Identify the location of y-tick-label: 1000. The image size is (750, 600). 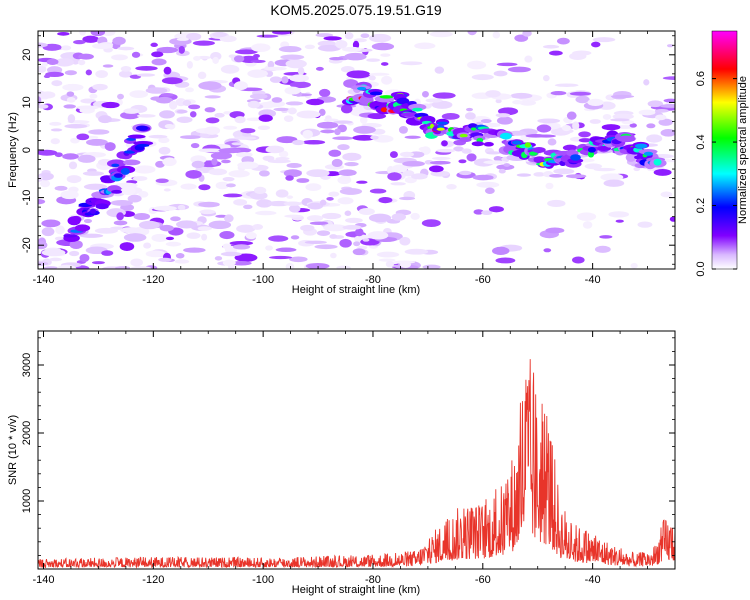
(27, 501).